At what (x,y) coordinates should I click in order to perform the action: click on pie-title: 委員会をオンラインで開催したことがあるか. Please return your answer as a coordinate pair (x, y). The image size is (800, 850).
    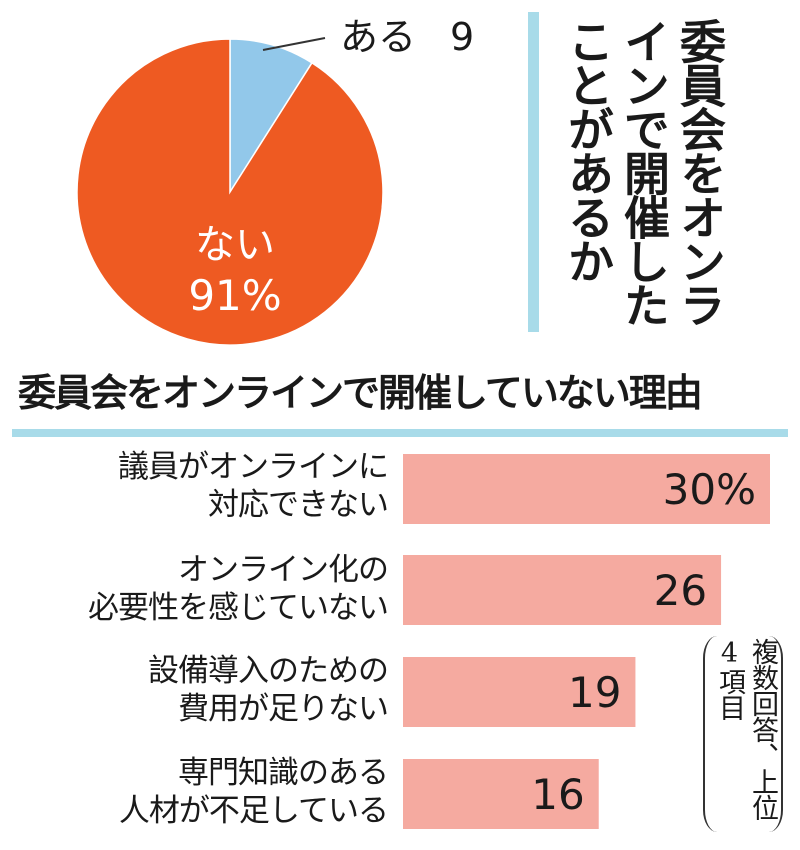
    Looking at the image, I should click on (644, 172).